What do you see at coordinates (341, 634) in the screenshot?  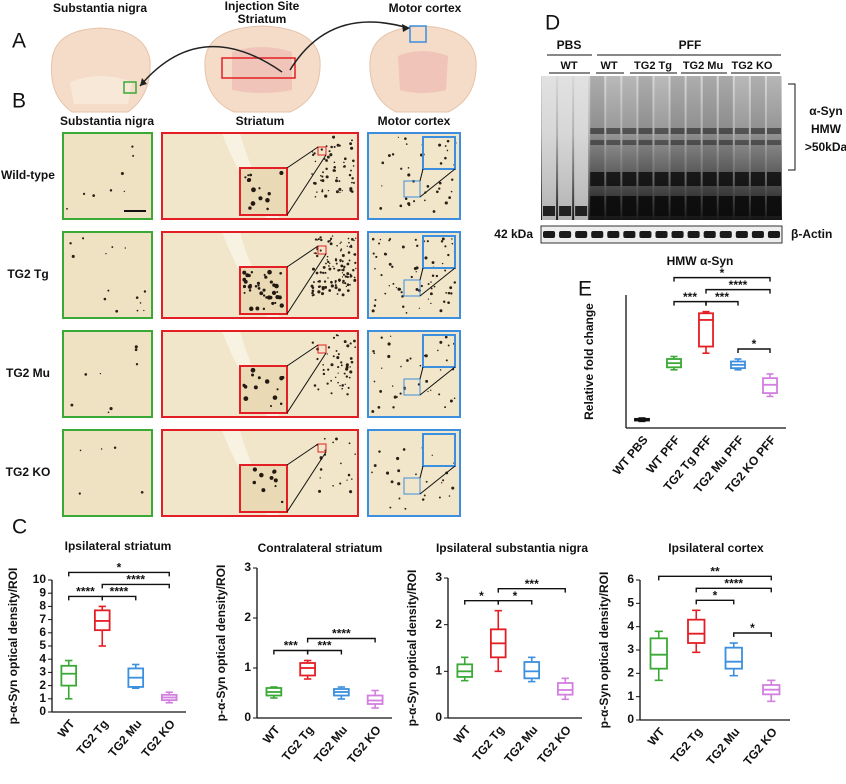 I see `significance-label: ****` at bounding box center [341, 634].